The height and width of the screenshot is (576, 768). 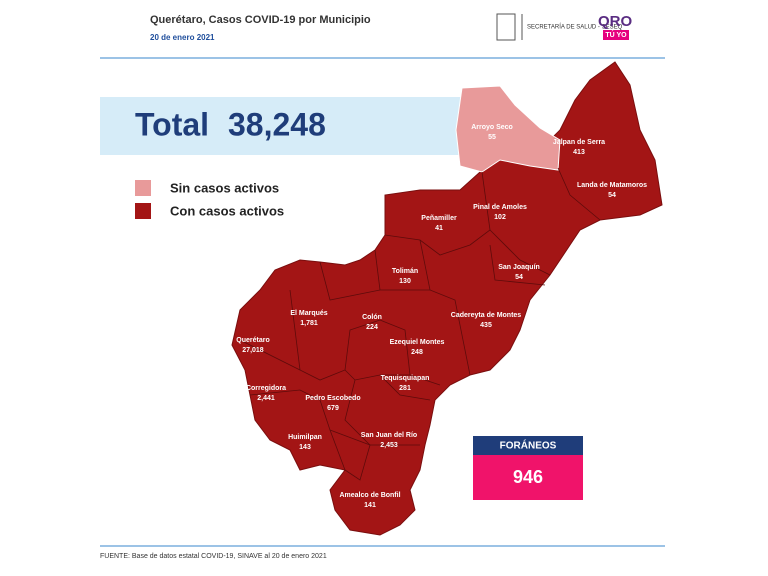 What do you see at coordinates (332, 398) in the screenshot?
I see `municipality-name: Pedro Escobedo` at bounding box center [332, 398].